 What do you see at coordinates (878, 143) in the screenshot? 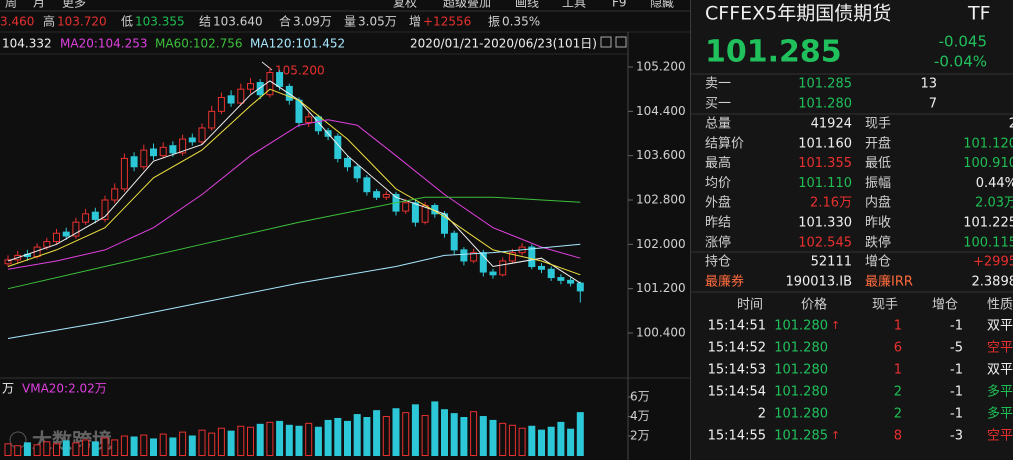
I see `stat-label: 开盘` at bounding box center [878, 143].